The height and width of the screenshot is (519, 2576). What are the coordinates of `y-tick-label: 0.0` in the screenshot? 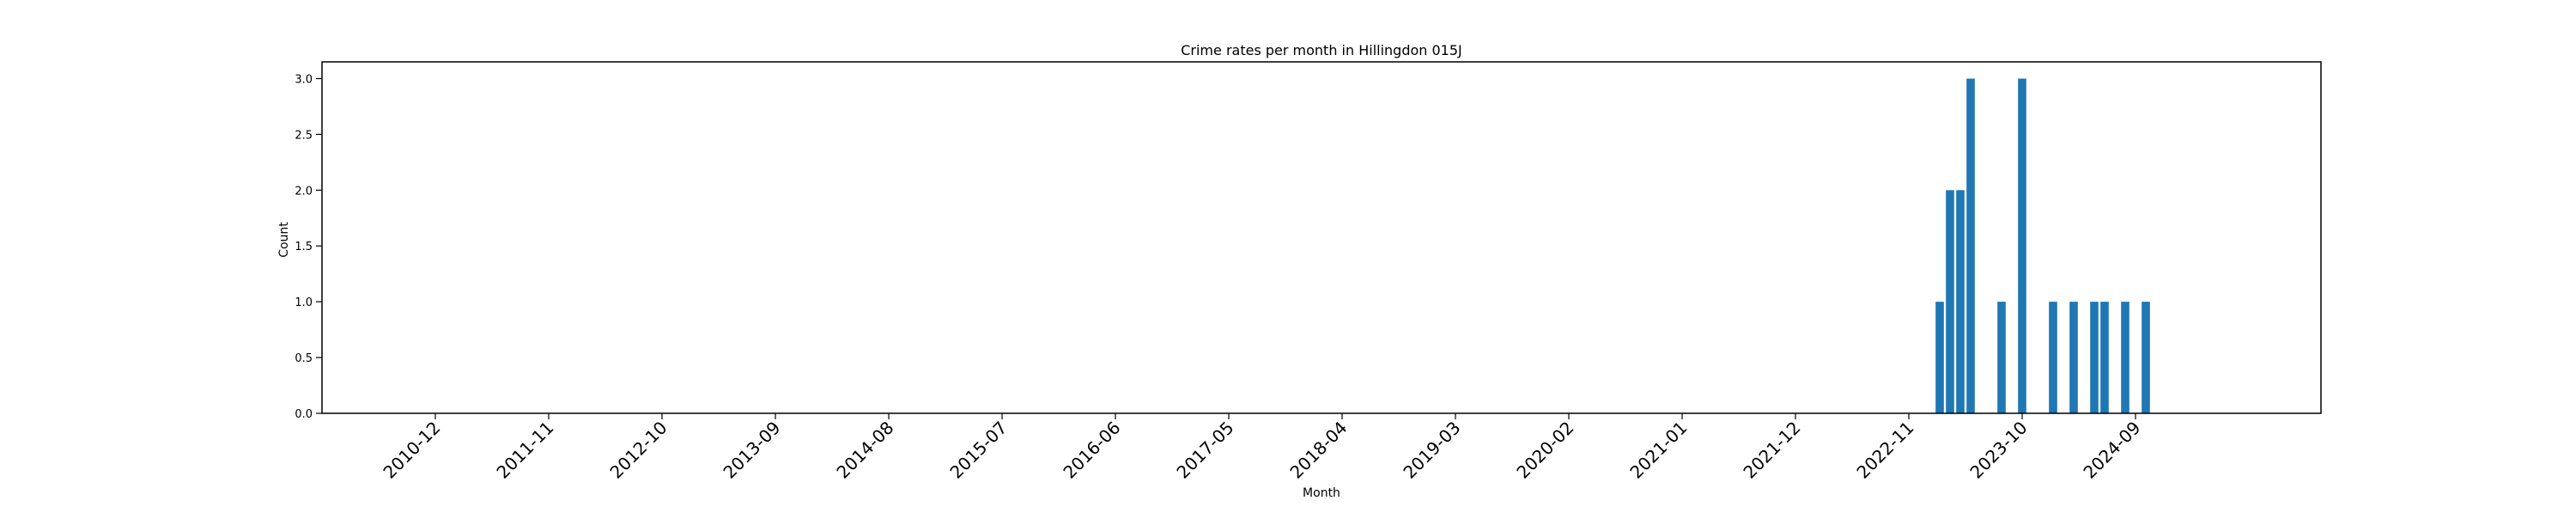 It's located at (304, 414).